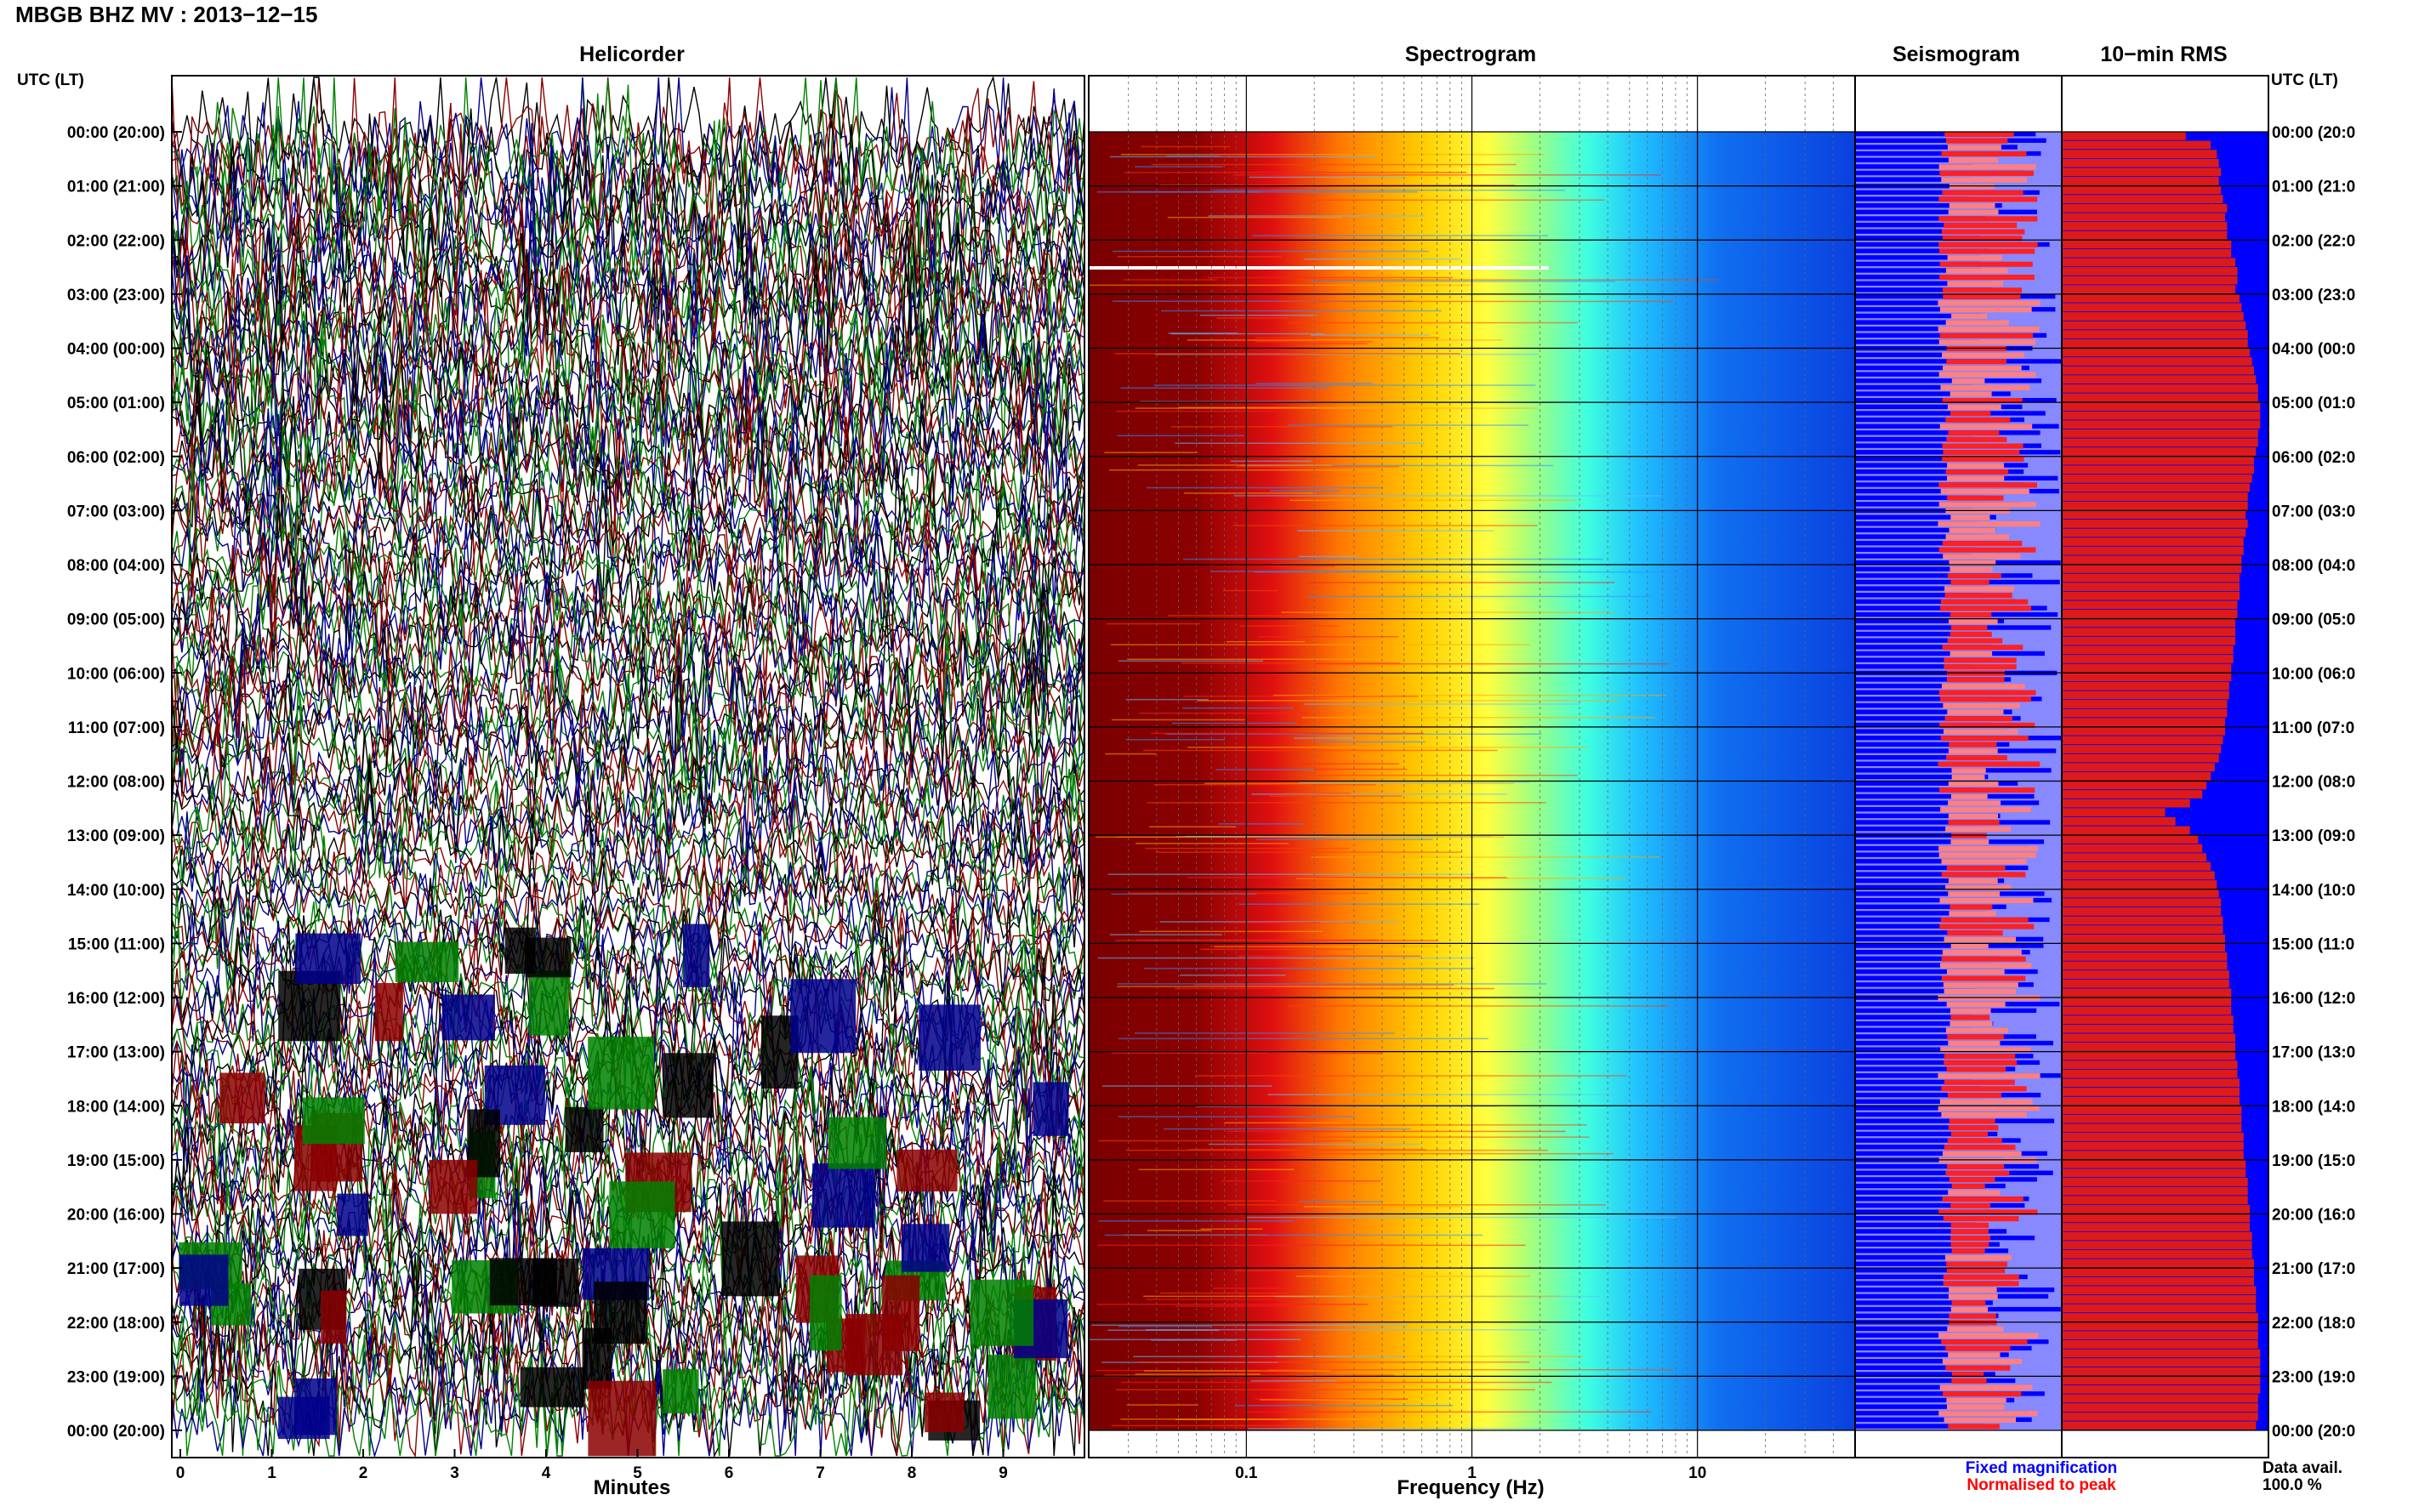 The image size is (2419, 1512). What do you see at coordinates (116, 836) in the screenshot?
I see `hour-label: 13:00 (09:00)` at bounding box center [116, 836].